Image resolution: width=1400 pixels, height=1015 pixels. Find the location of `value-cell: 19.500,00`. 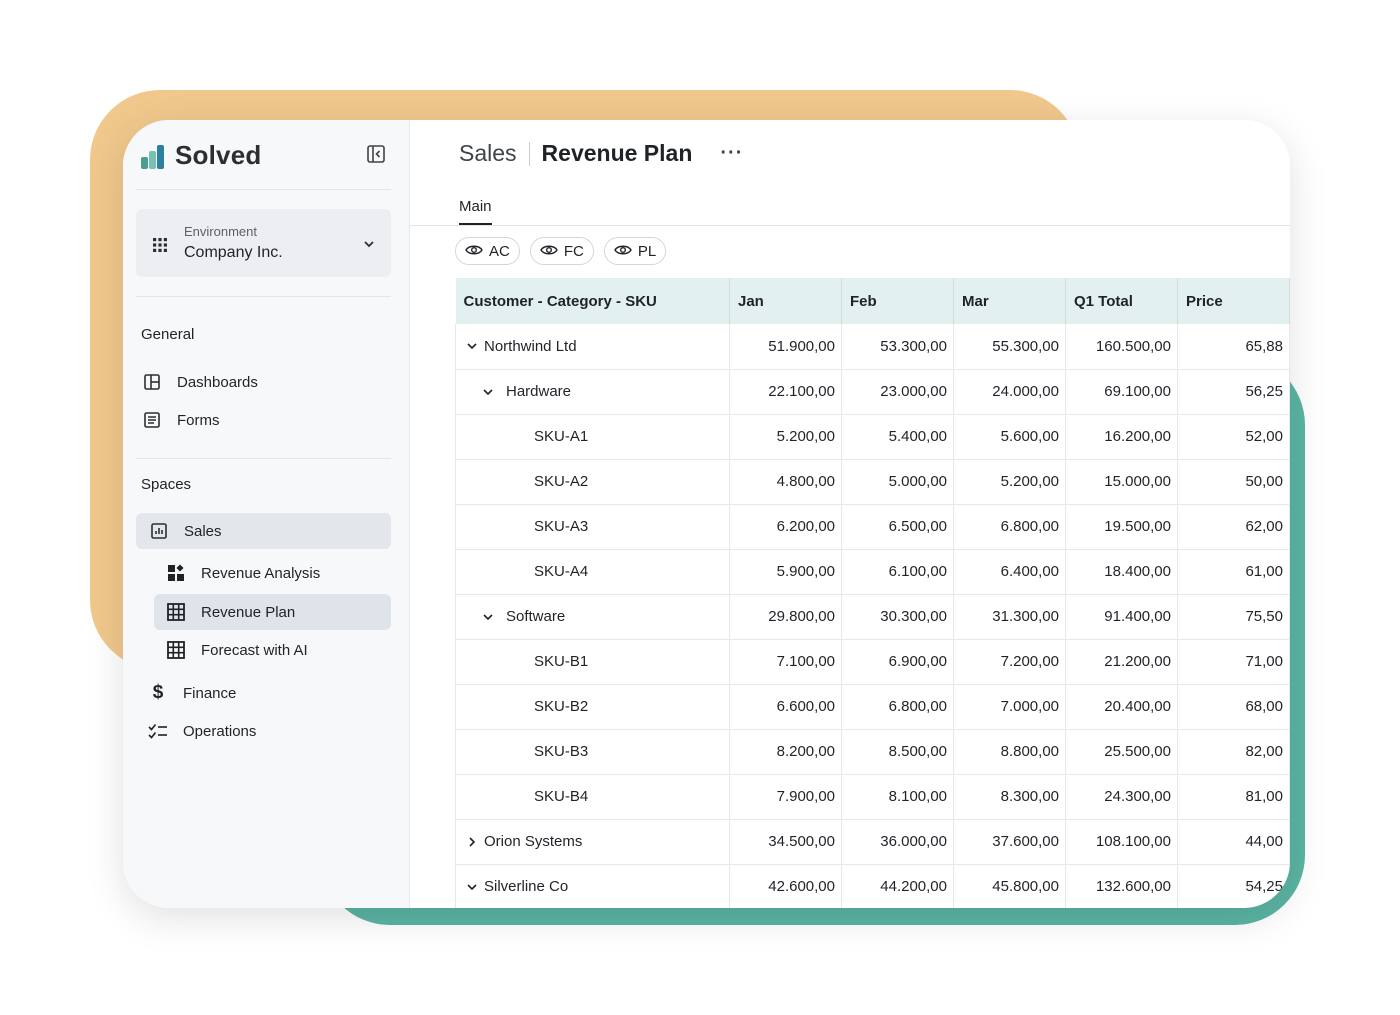

value-cell: 19.500,00 is located at coordinates (1121, 527).